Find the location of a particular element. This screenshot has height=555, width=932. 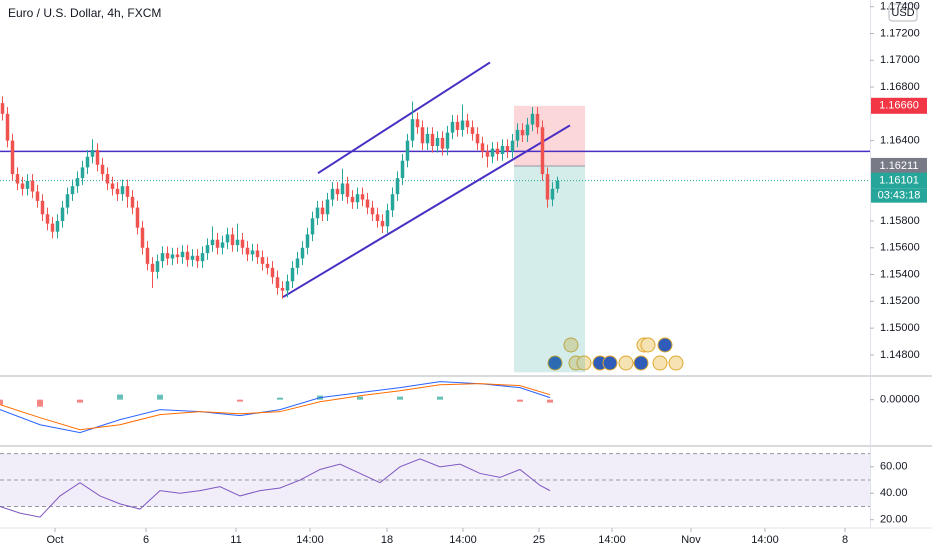

y-tick-label: 40.00 is located at coordinates (894, 493).